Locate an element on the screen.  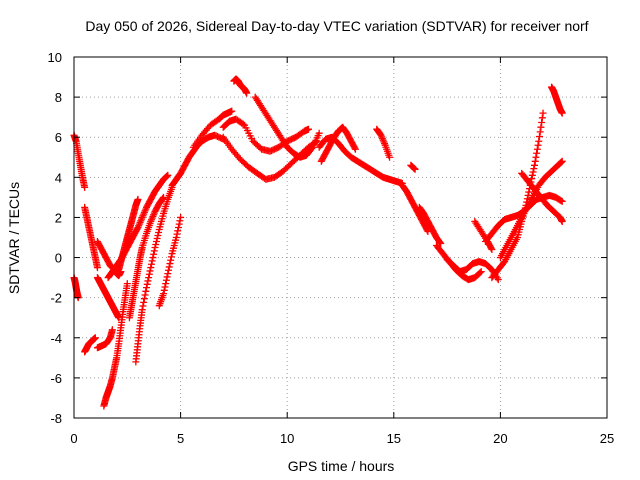
x-tick-label: 0 is located at coordinates (73, 438).